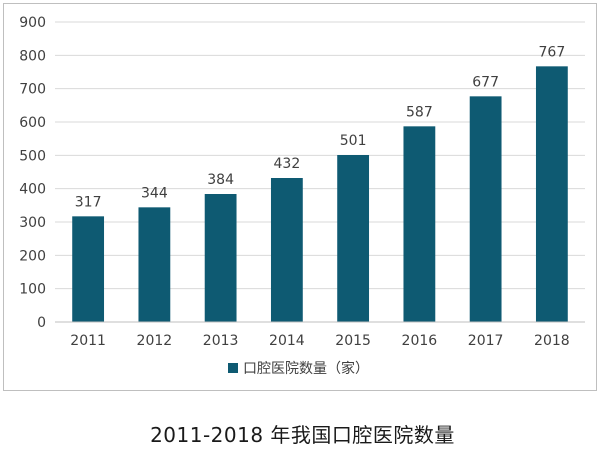 Image resolution: width=605 pixels, height=450 pixels. Describe the element at coordinates (353, 141) in the screenshot. I see `data-label-2015: 501` at that location.